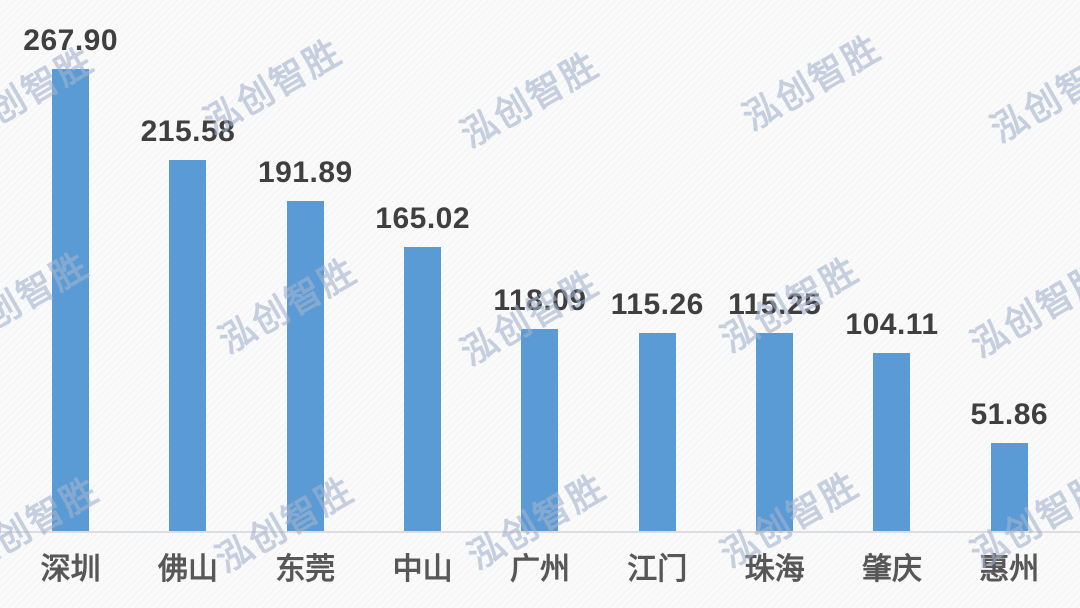 This screenshot has width=1080, height=608. What do you see at coordinates (305, 172) in the screenshot?
I see `bar-value-label: 191.89` at bounding box center [305, 172].